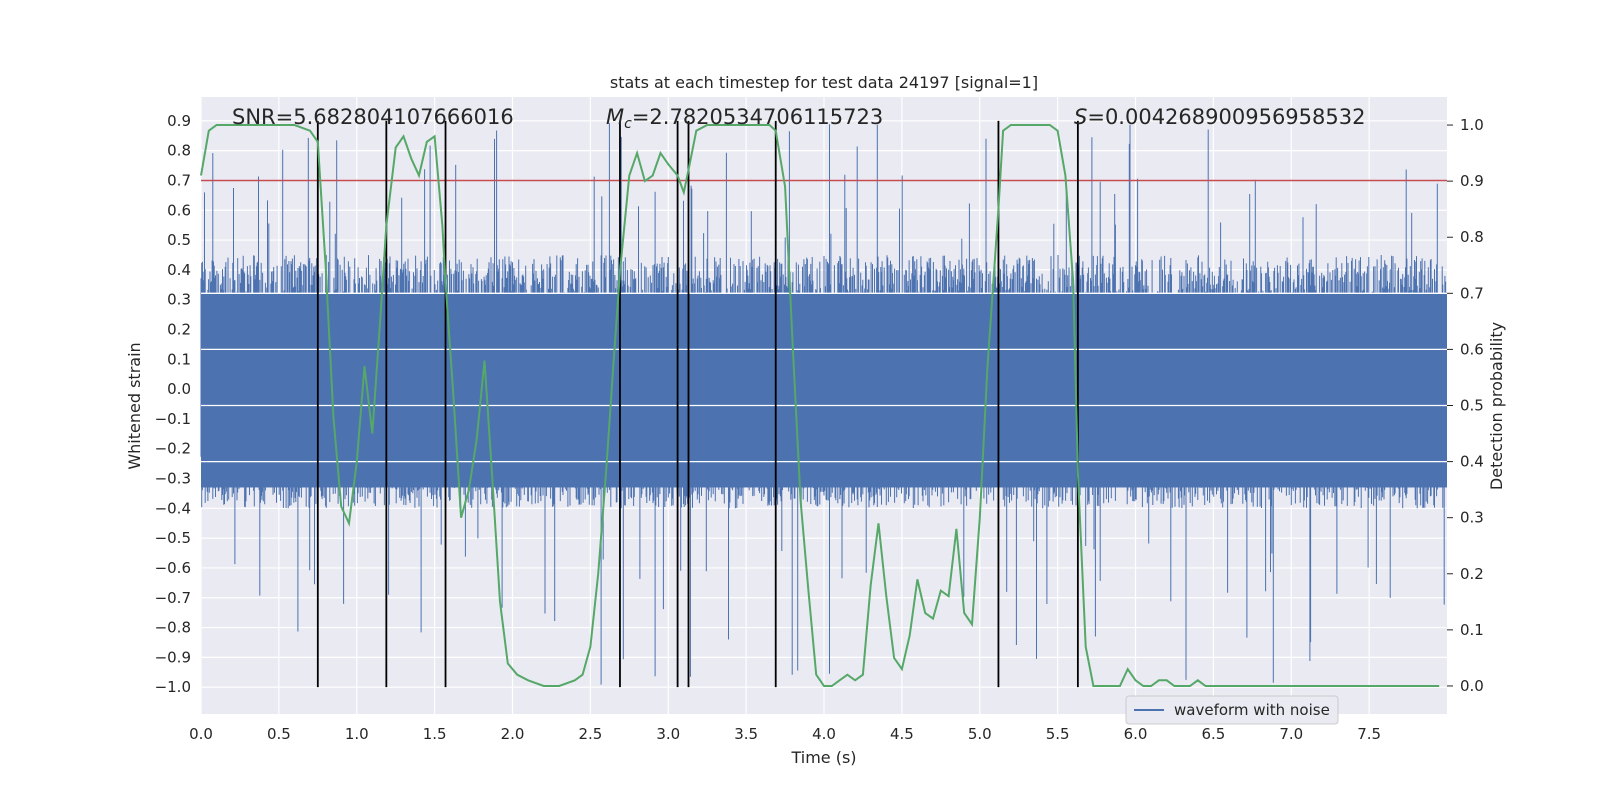 Image resolution: width=1600 pixels, height=800 pixels. I want to click on legend: waveform with noise, so click(1232, 710).